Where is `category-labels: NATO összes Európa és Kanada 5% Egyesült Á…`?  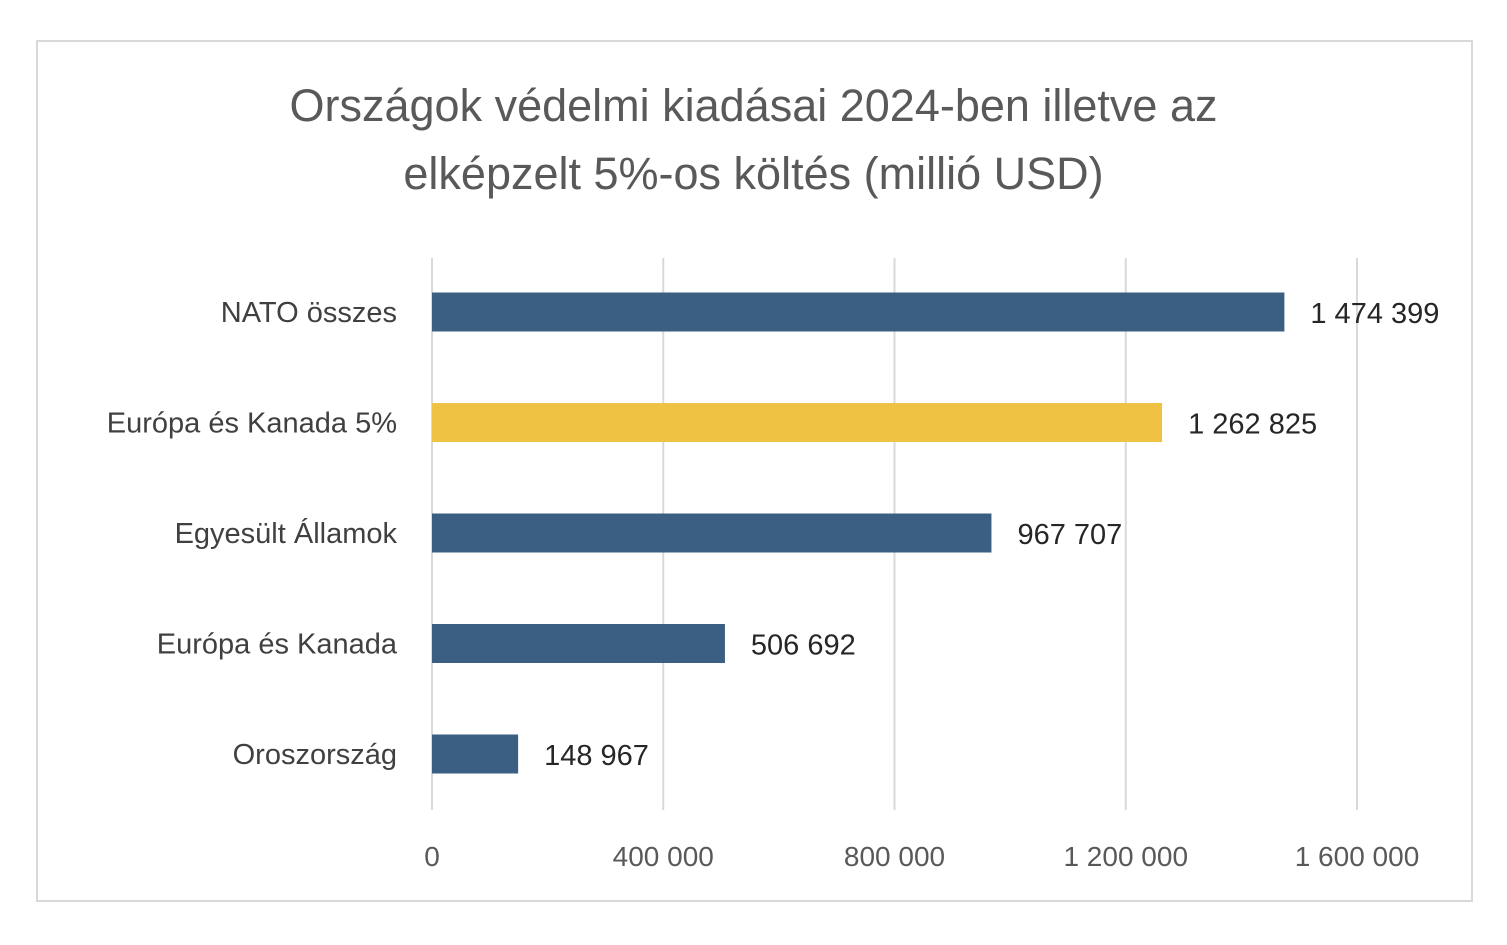 category-labels: NATO összes Európa és Kanada 5% Egyesült Á… is located at coordinates (252, 534).